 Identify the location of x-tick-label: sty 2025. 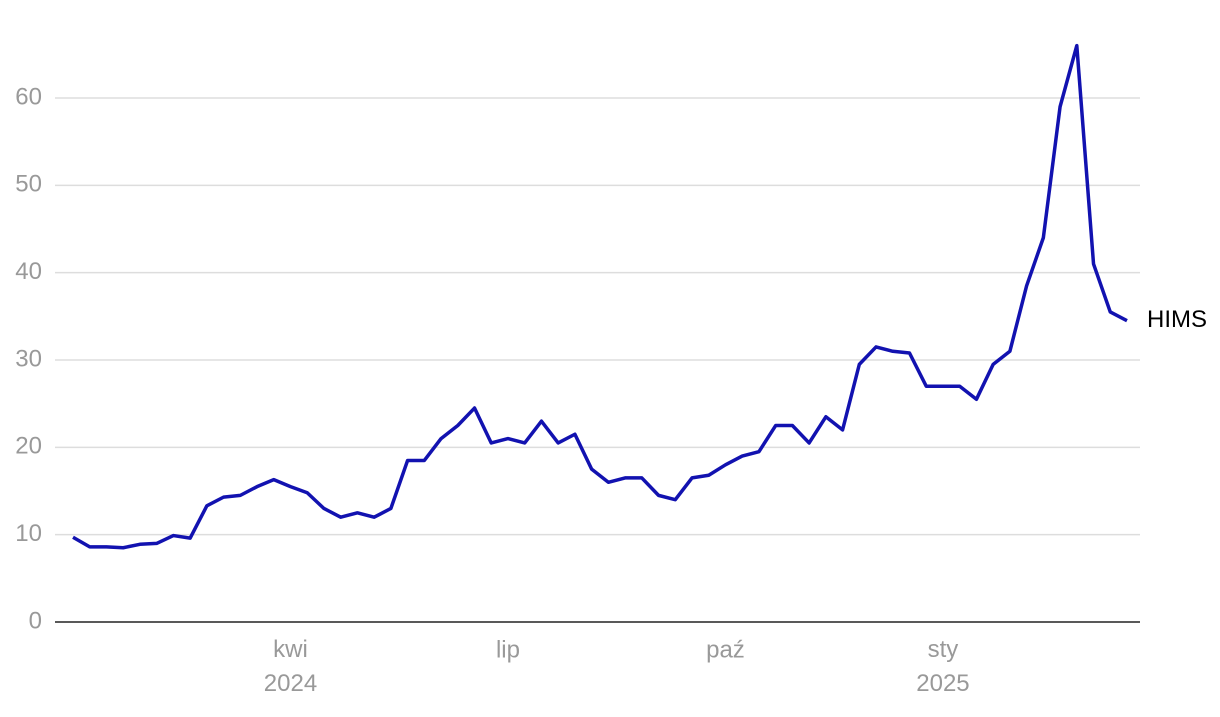
(942, 666).